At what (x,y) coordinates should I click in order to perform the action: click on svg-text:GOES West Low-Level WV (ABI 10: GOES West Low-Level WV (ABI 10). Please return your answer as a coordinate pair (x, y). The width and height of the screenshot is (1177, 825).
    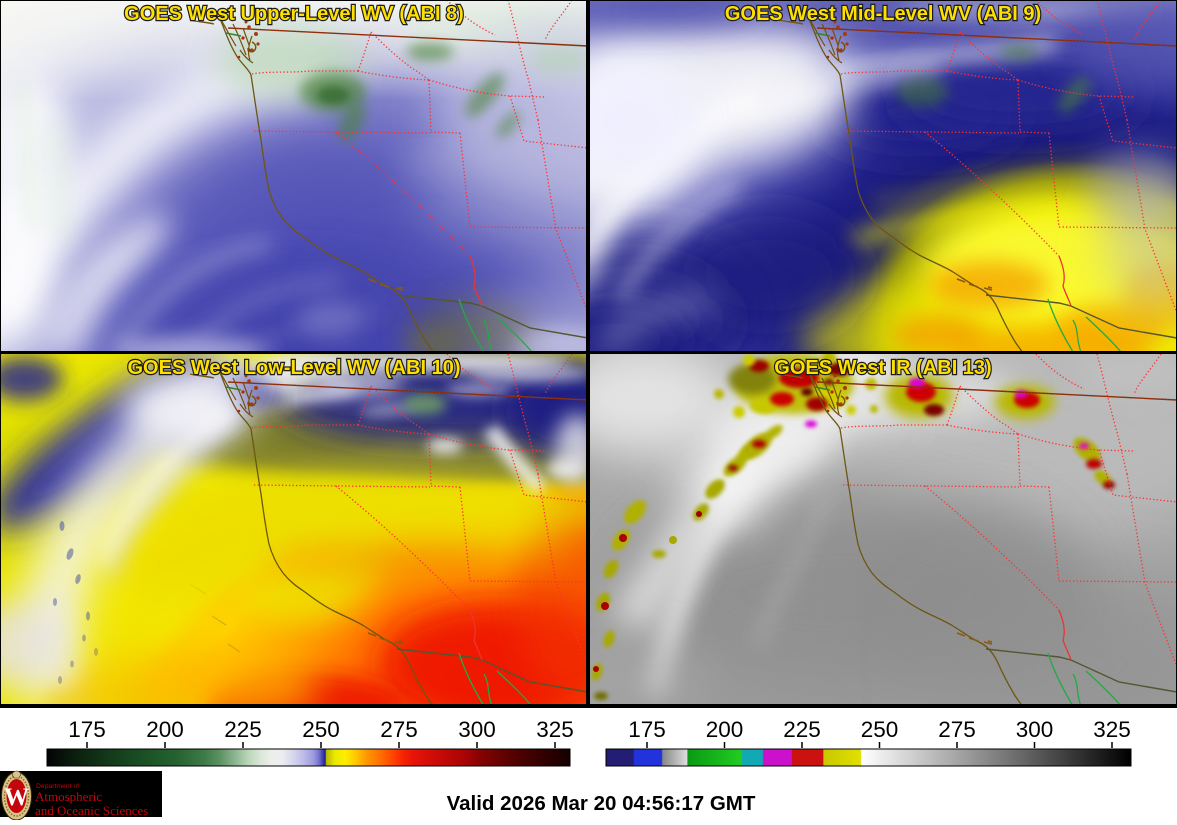
    Looking at the image, I should click on (293, 368).